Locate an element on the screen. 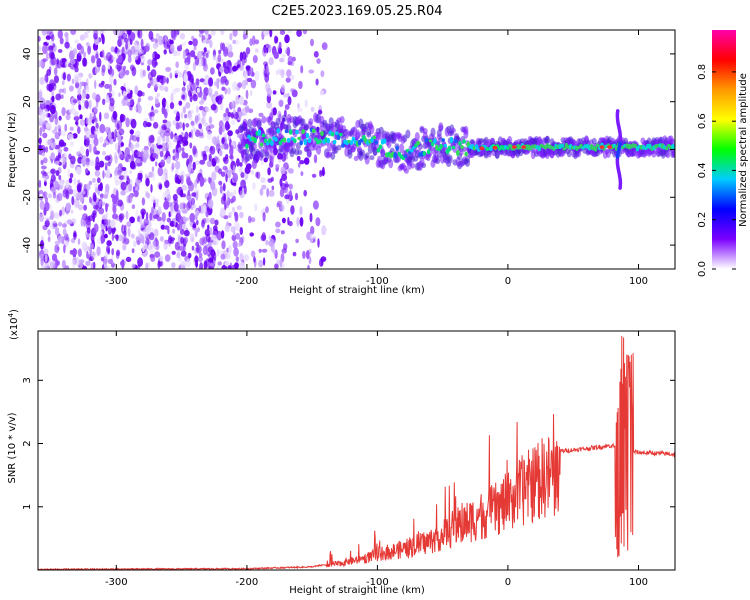 The width and height of the screenshot is (750, 600). y-tick-label: 1 is located at coordinates (27, 507).